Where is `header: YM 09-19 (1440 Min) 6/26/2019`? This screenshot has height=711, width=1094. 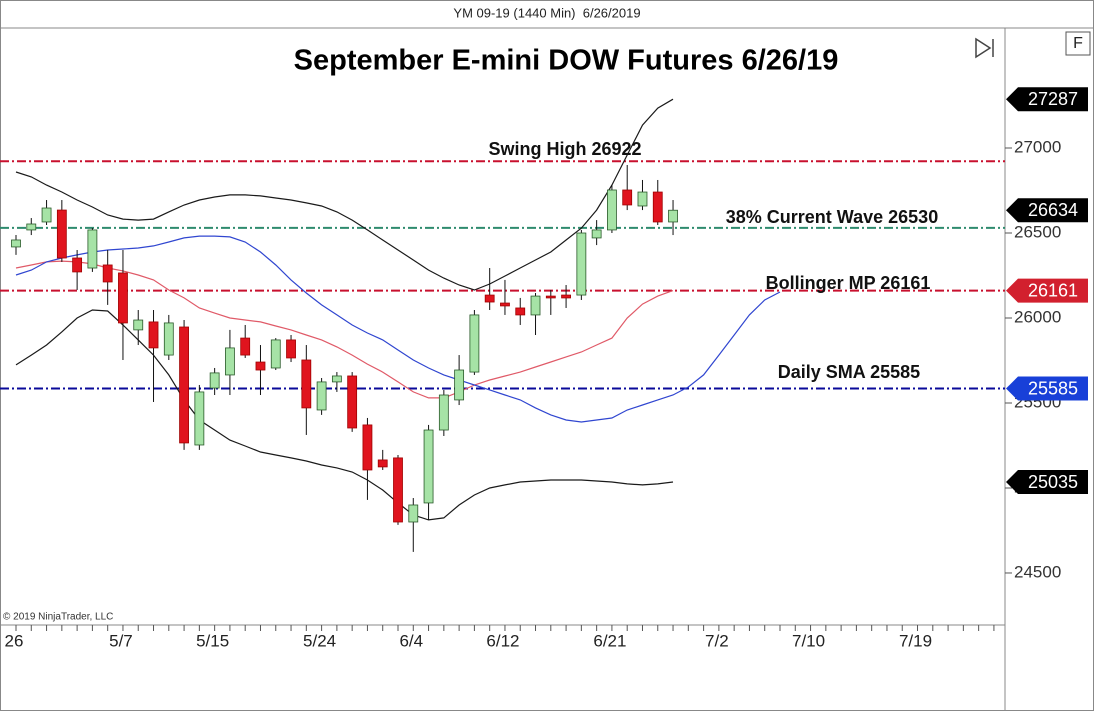 header: YM 09-19 (1440 Min) 6/26/2019 is located at coordinates (546, 12).